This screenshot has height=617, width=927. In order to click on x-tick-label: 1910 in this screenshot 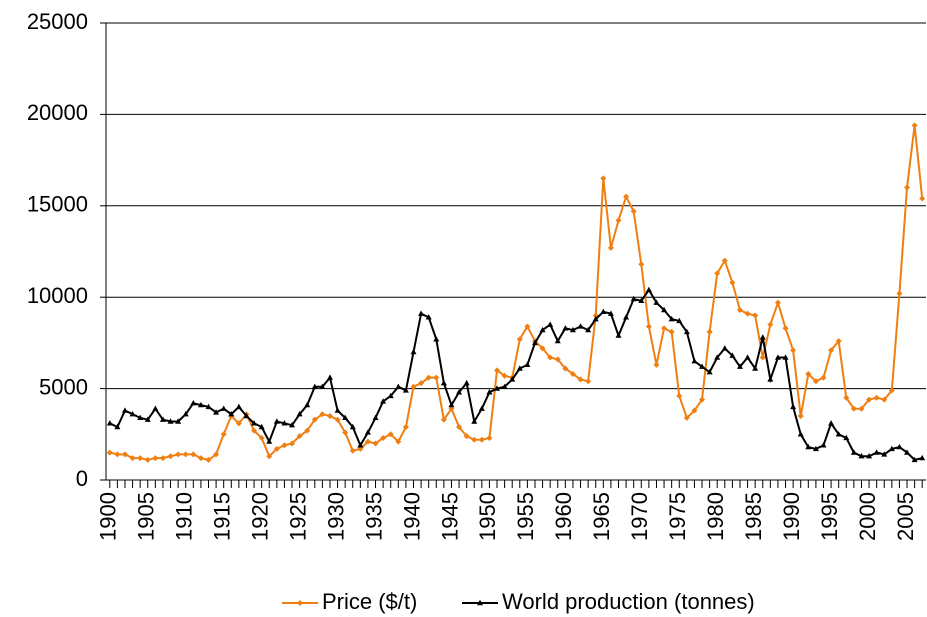, I will do `click(184, 516)`.